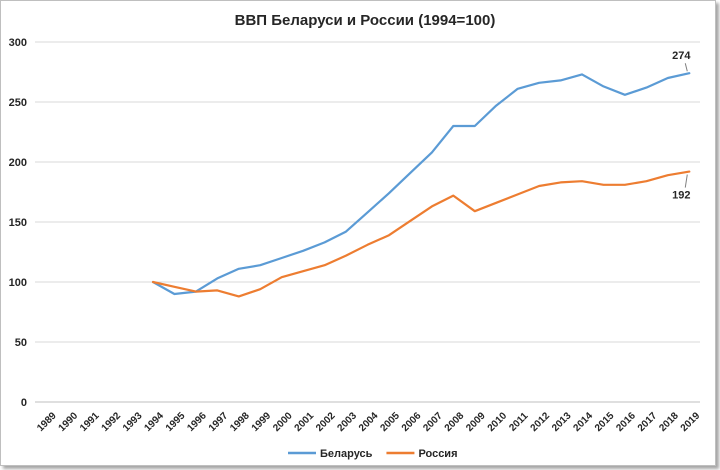 The height and width of the screenshot is (470, 720). What do you see at coordinates (348, 422) in the screenshot?
I see `x-tick-label: 2003` at bounding box center [348, 422].